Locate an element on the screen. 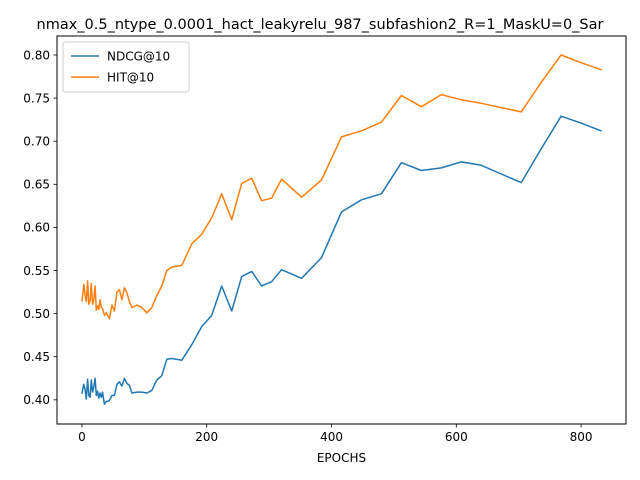 The width and height of the screenshot is (640, 480). y-tick-label: 0.80 is located at coordinates (36, 55).